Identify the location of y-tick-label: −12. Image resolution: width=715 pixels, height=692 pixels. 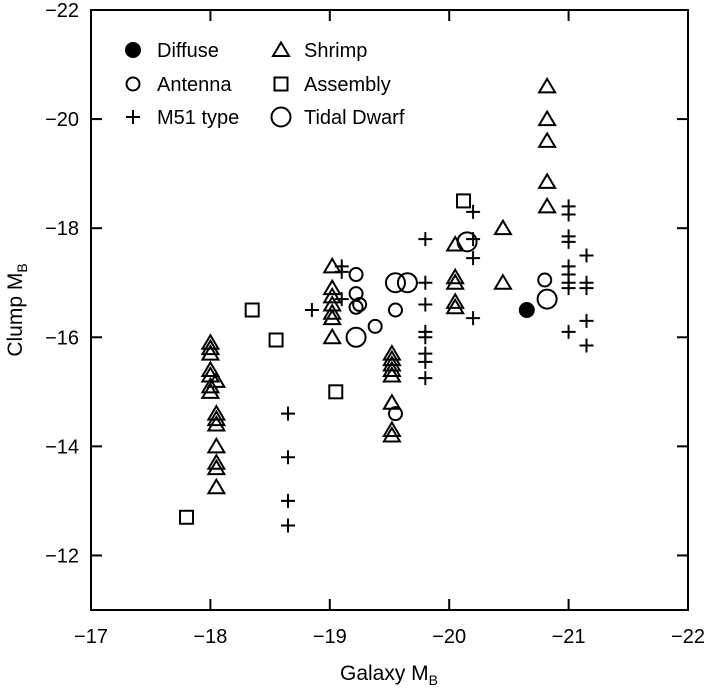
(62, 556).